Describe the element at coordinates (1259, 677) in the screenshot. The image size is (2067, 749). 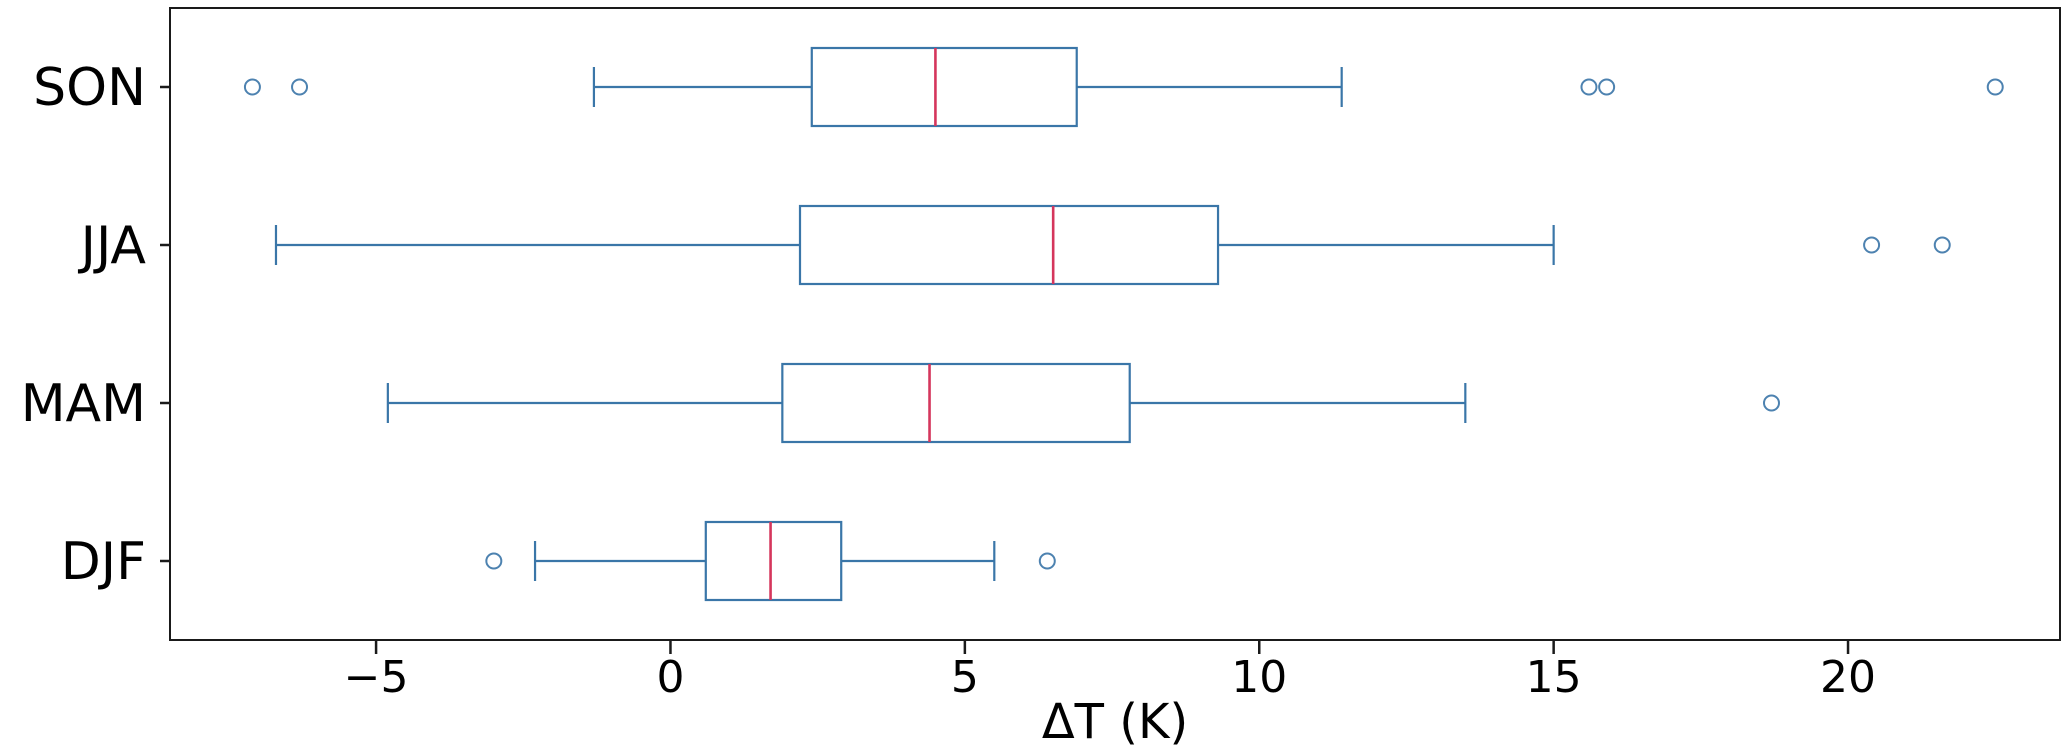
I see `x-tick-label: 10` at that location.